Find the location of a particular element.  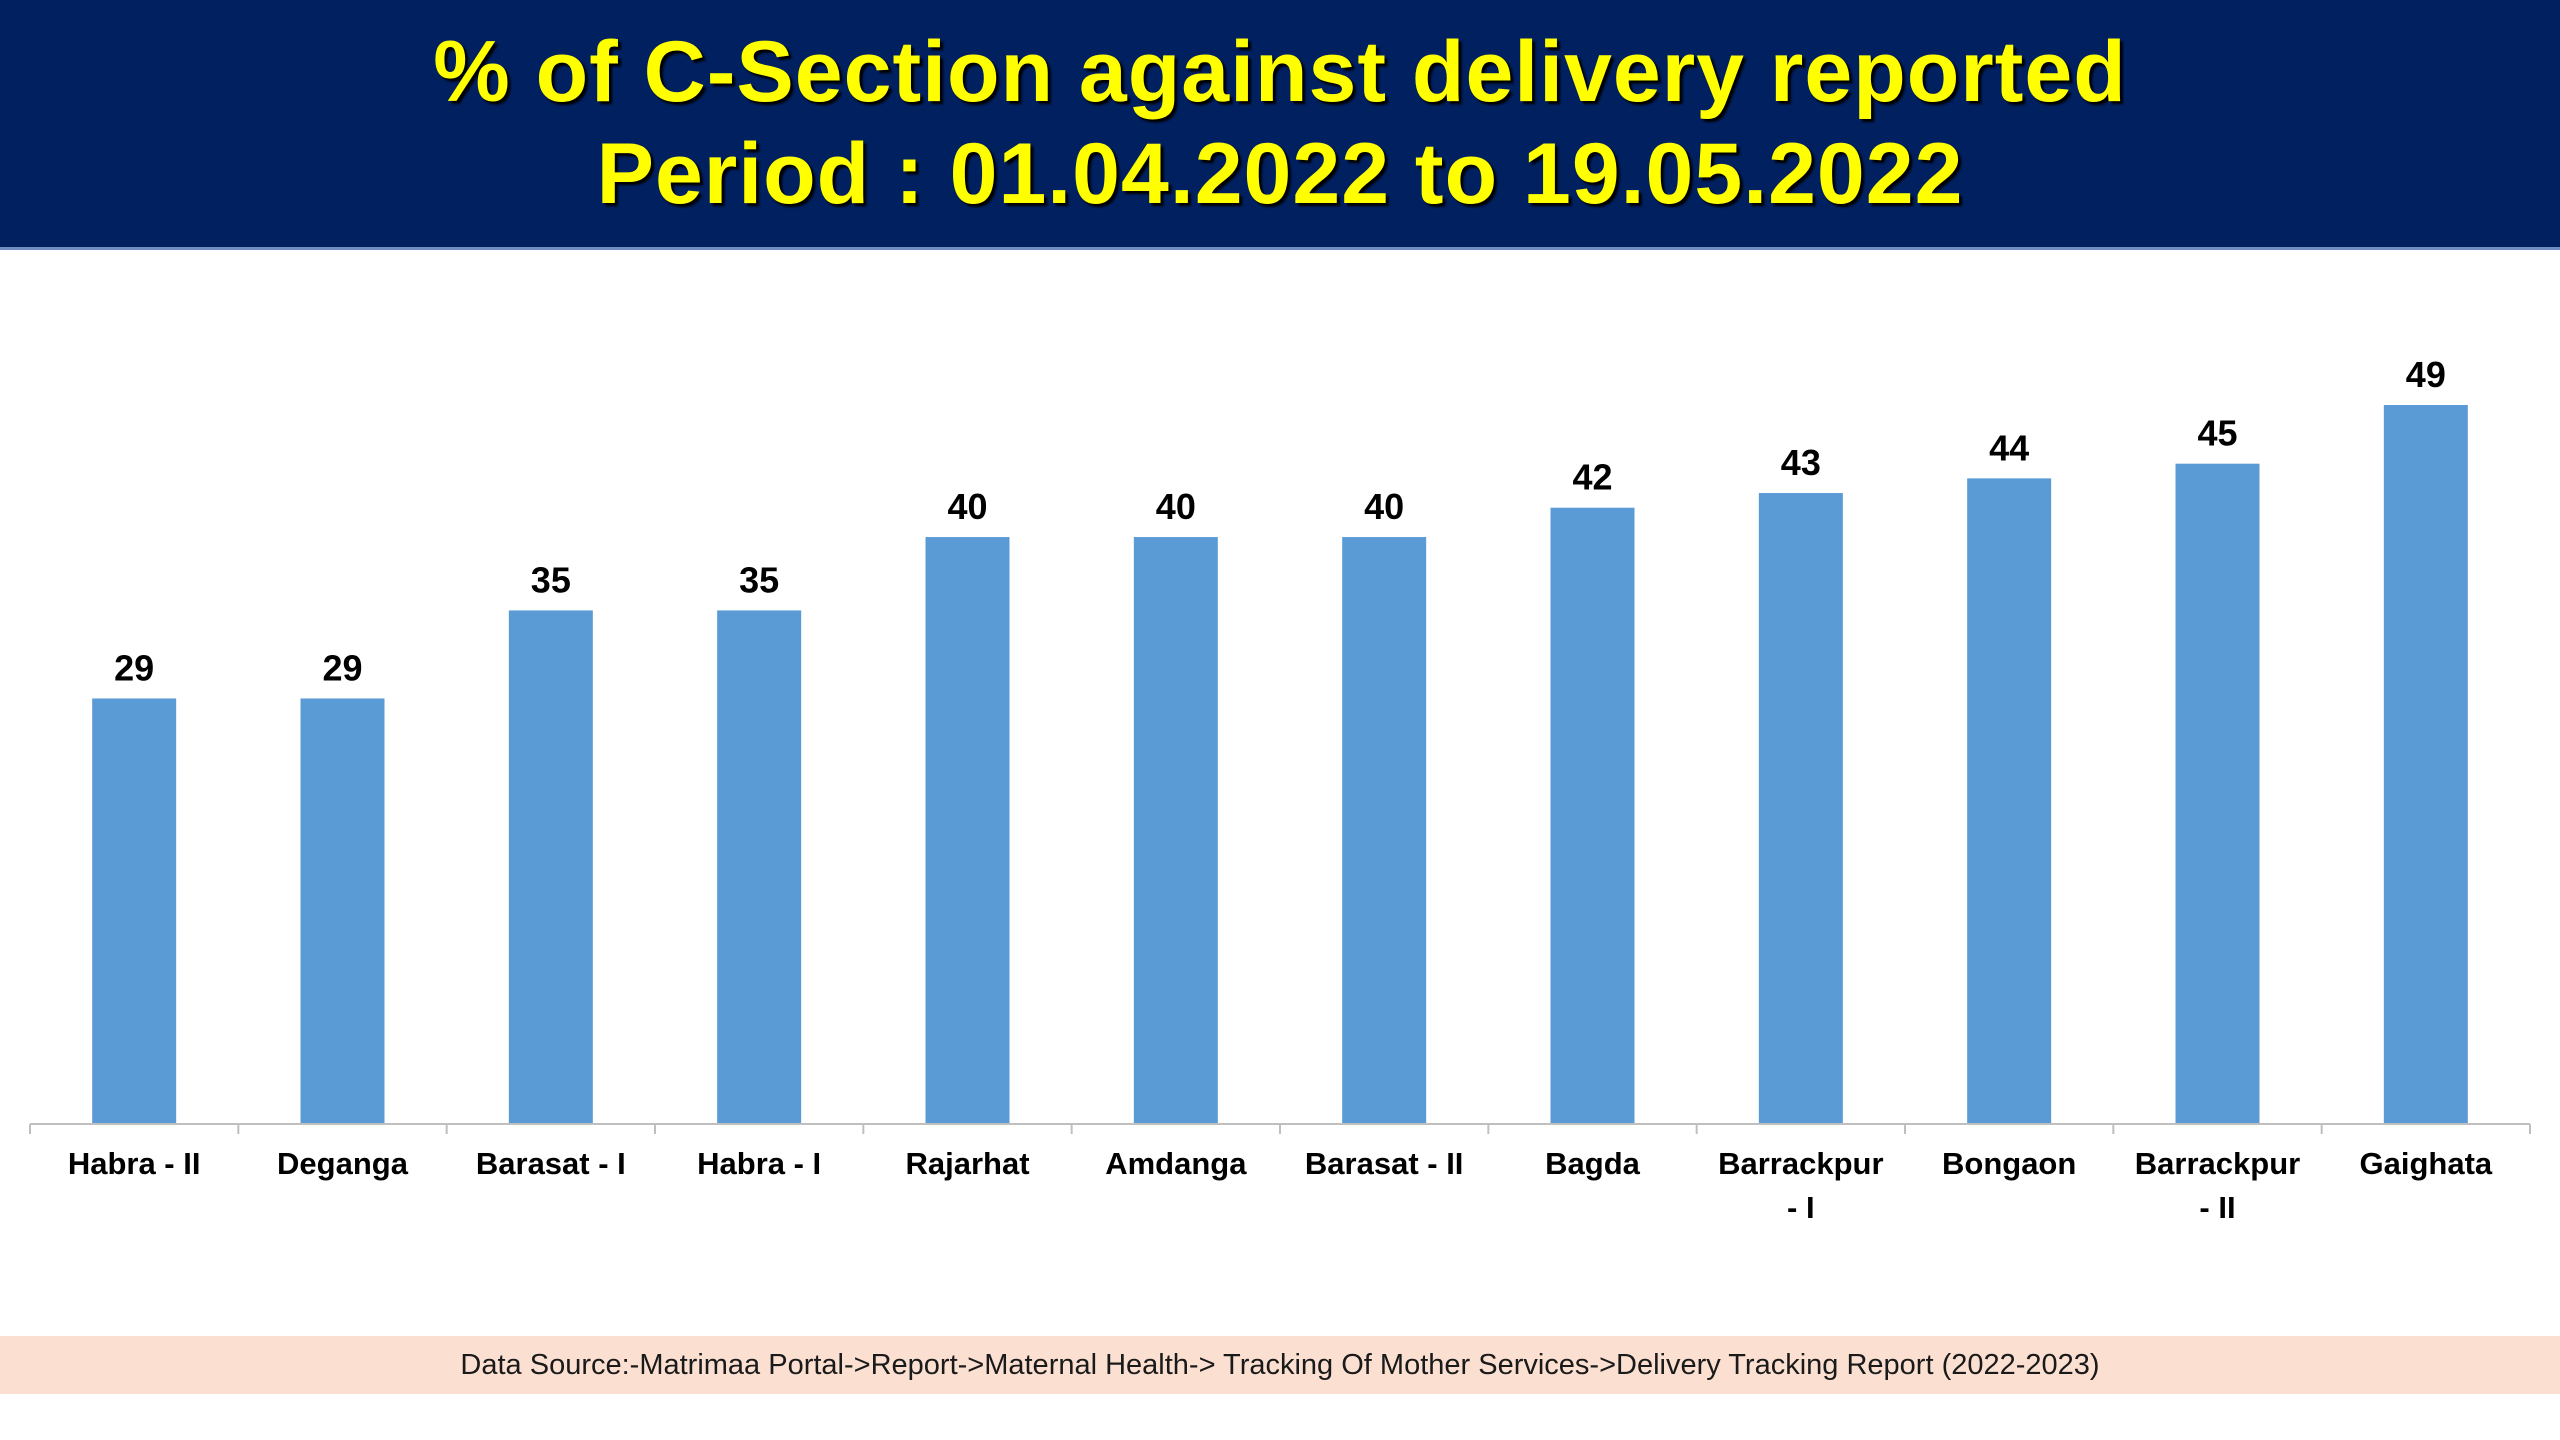

category-label-6: Barasat - II is located at coordinates (1384, 1163).